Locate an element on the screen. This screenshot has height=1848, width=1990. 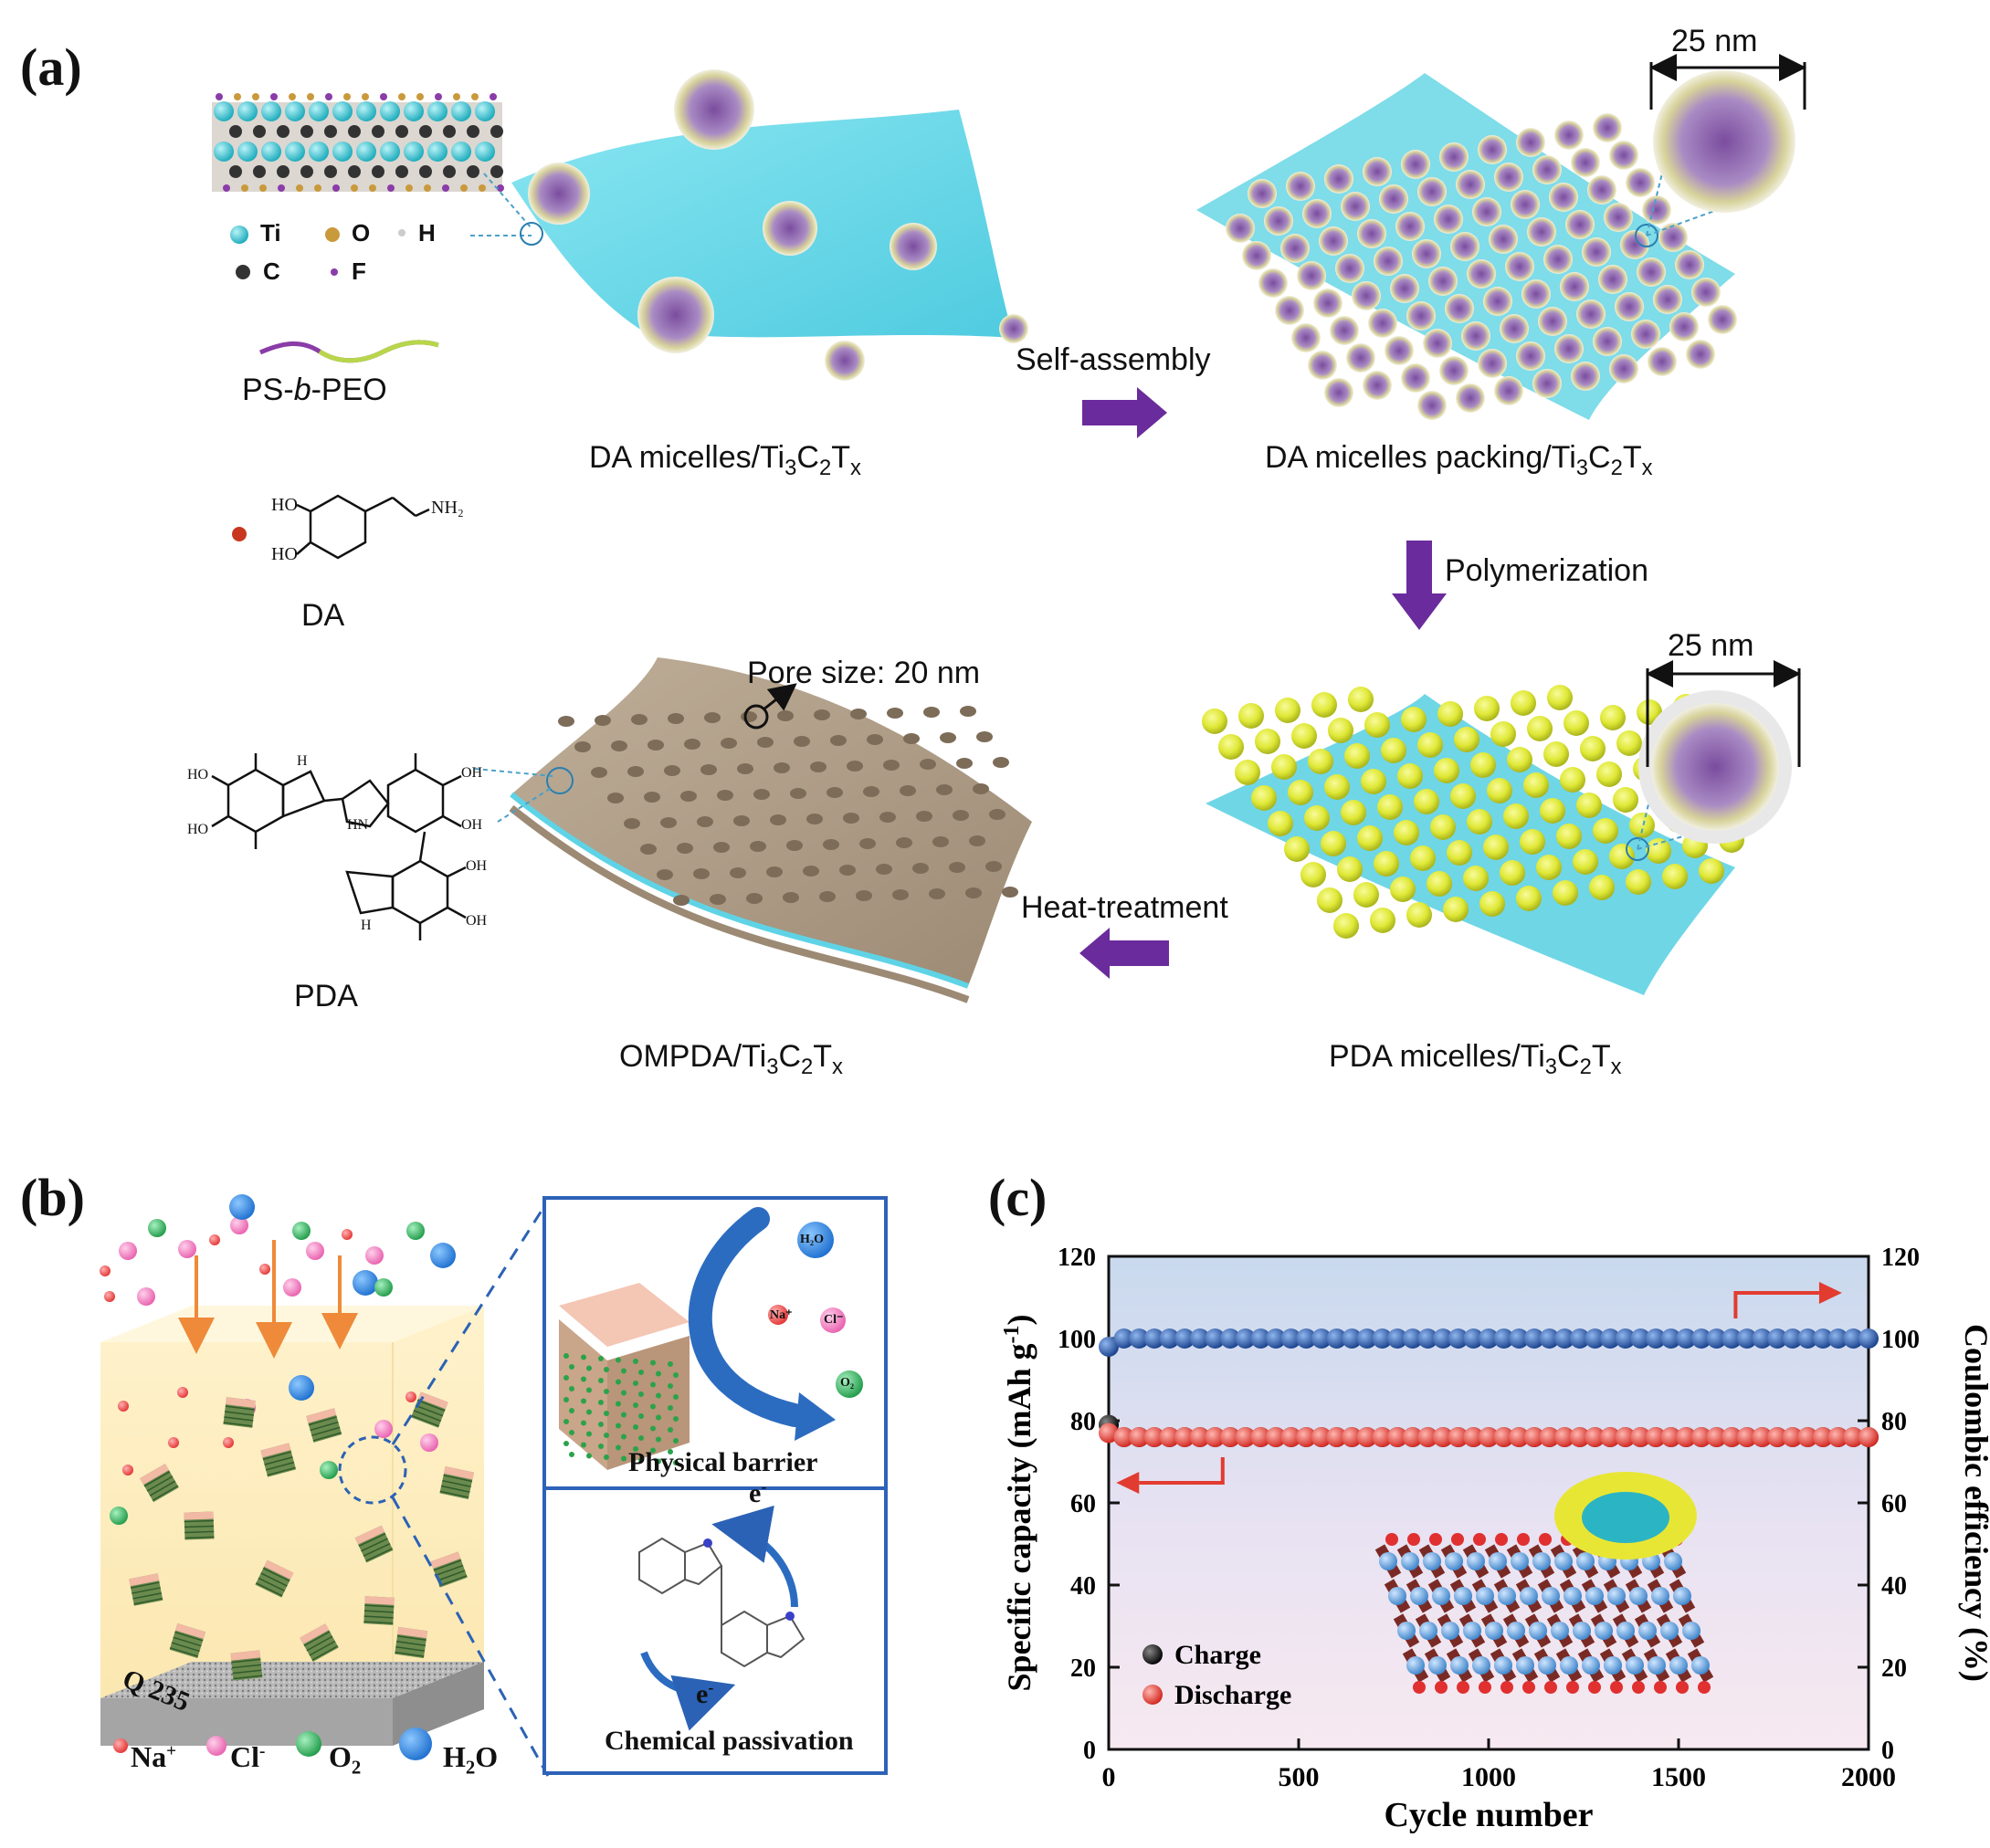
legend-c-dot is located at coordinates (243, 272).